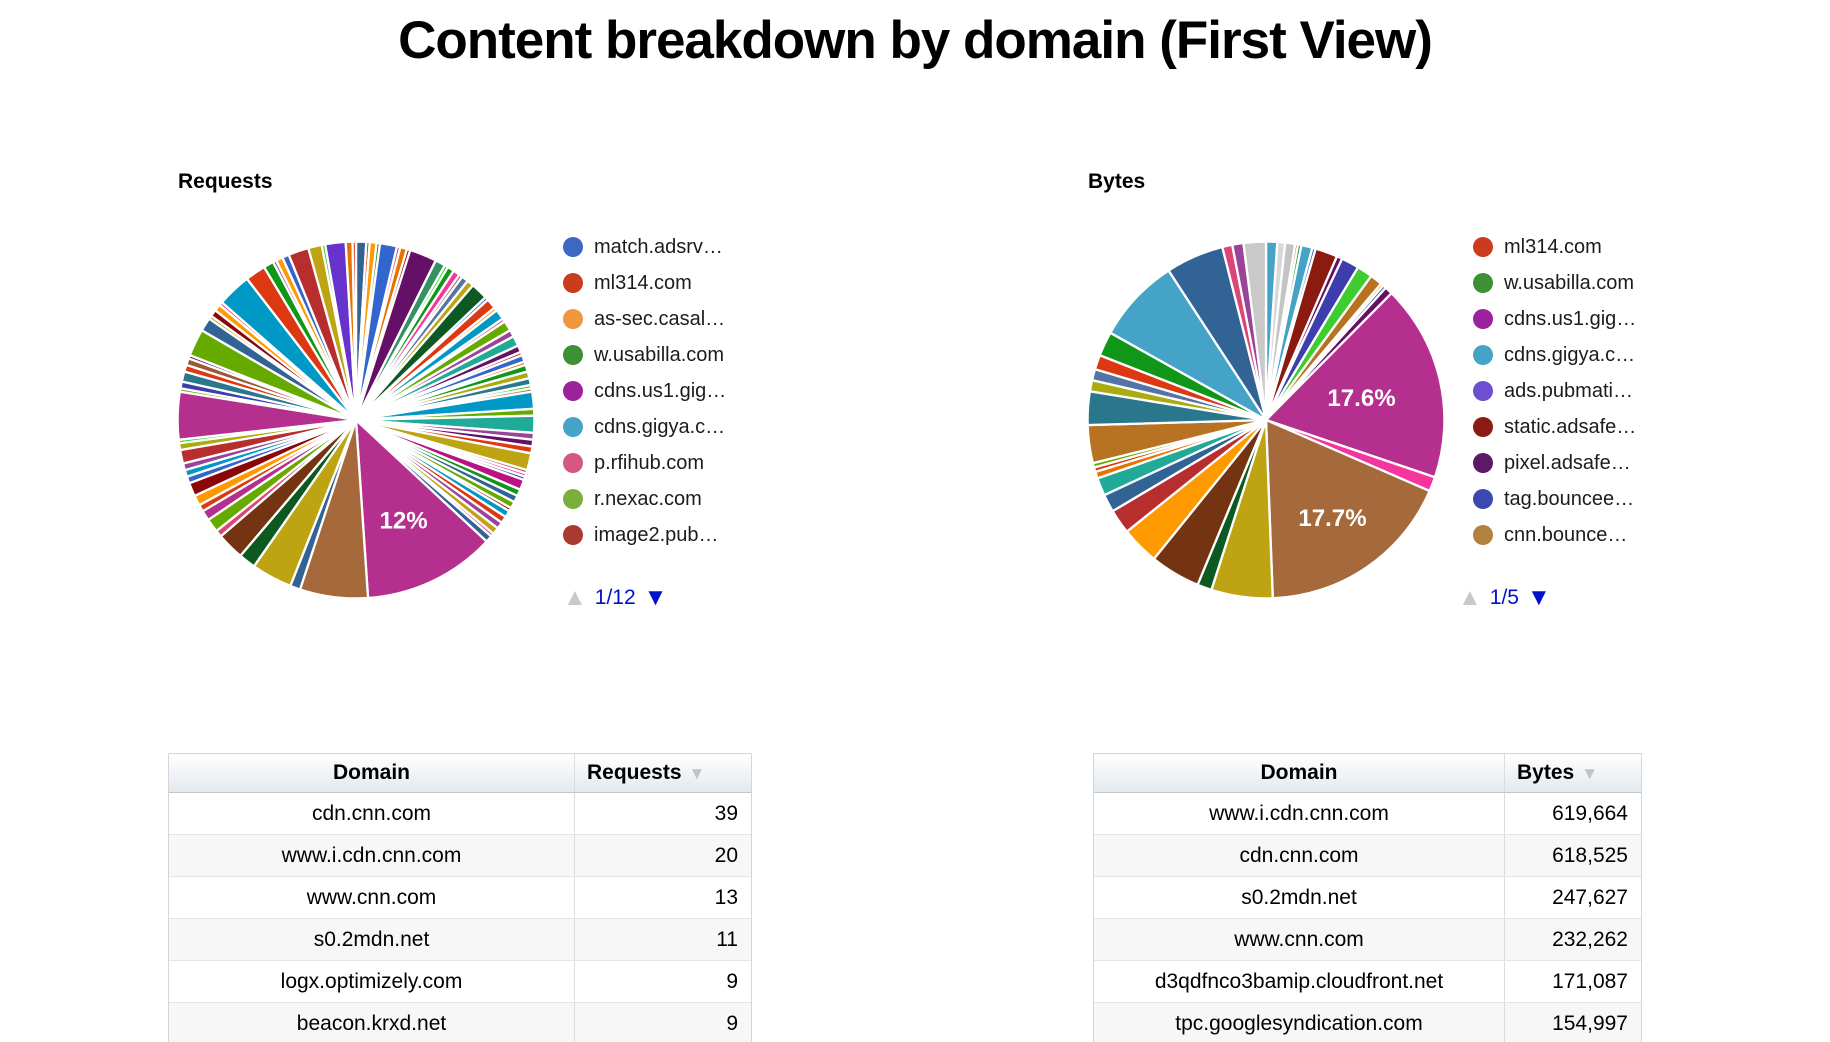 This screenshot has width=1830, height=1042. Describe the element at coordinates (1299, 1023) in the screenshot. I see `domain-cell: tpc.googlesyndication.com` at that location.